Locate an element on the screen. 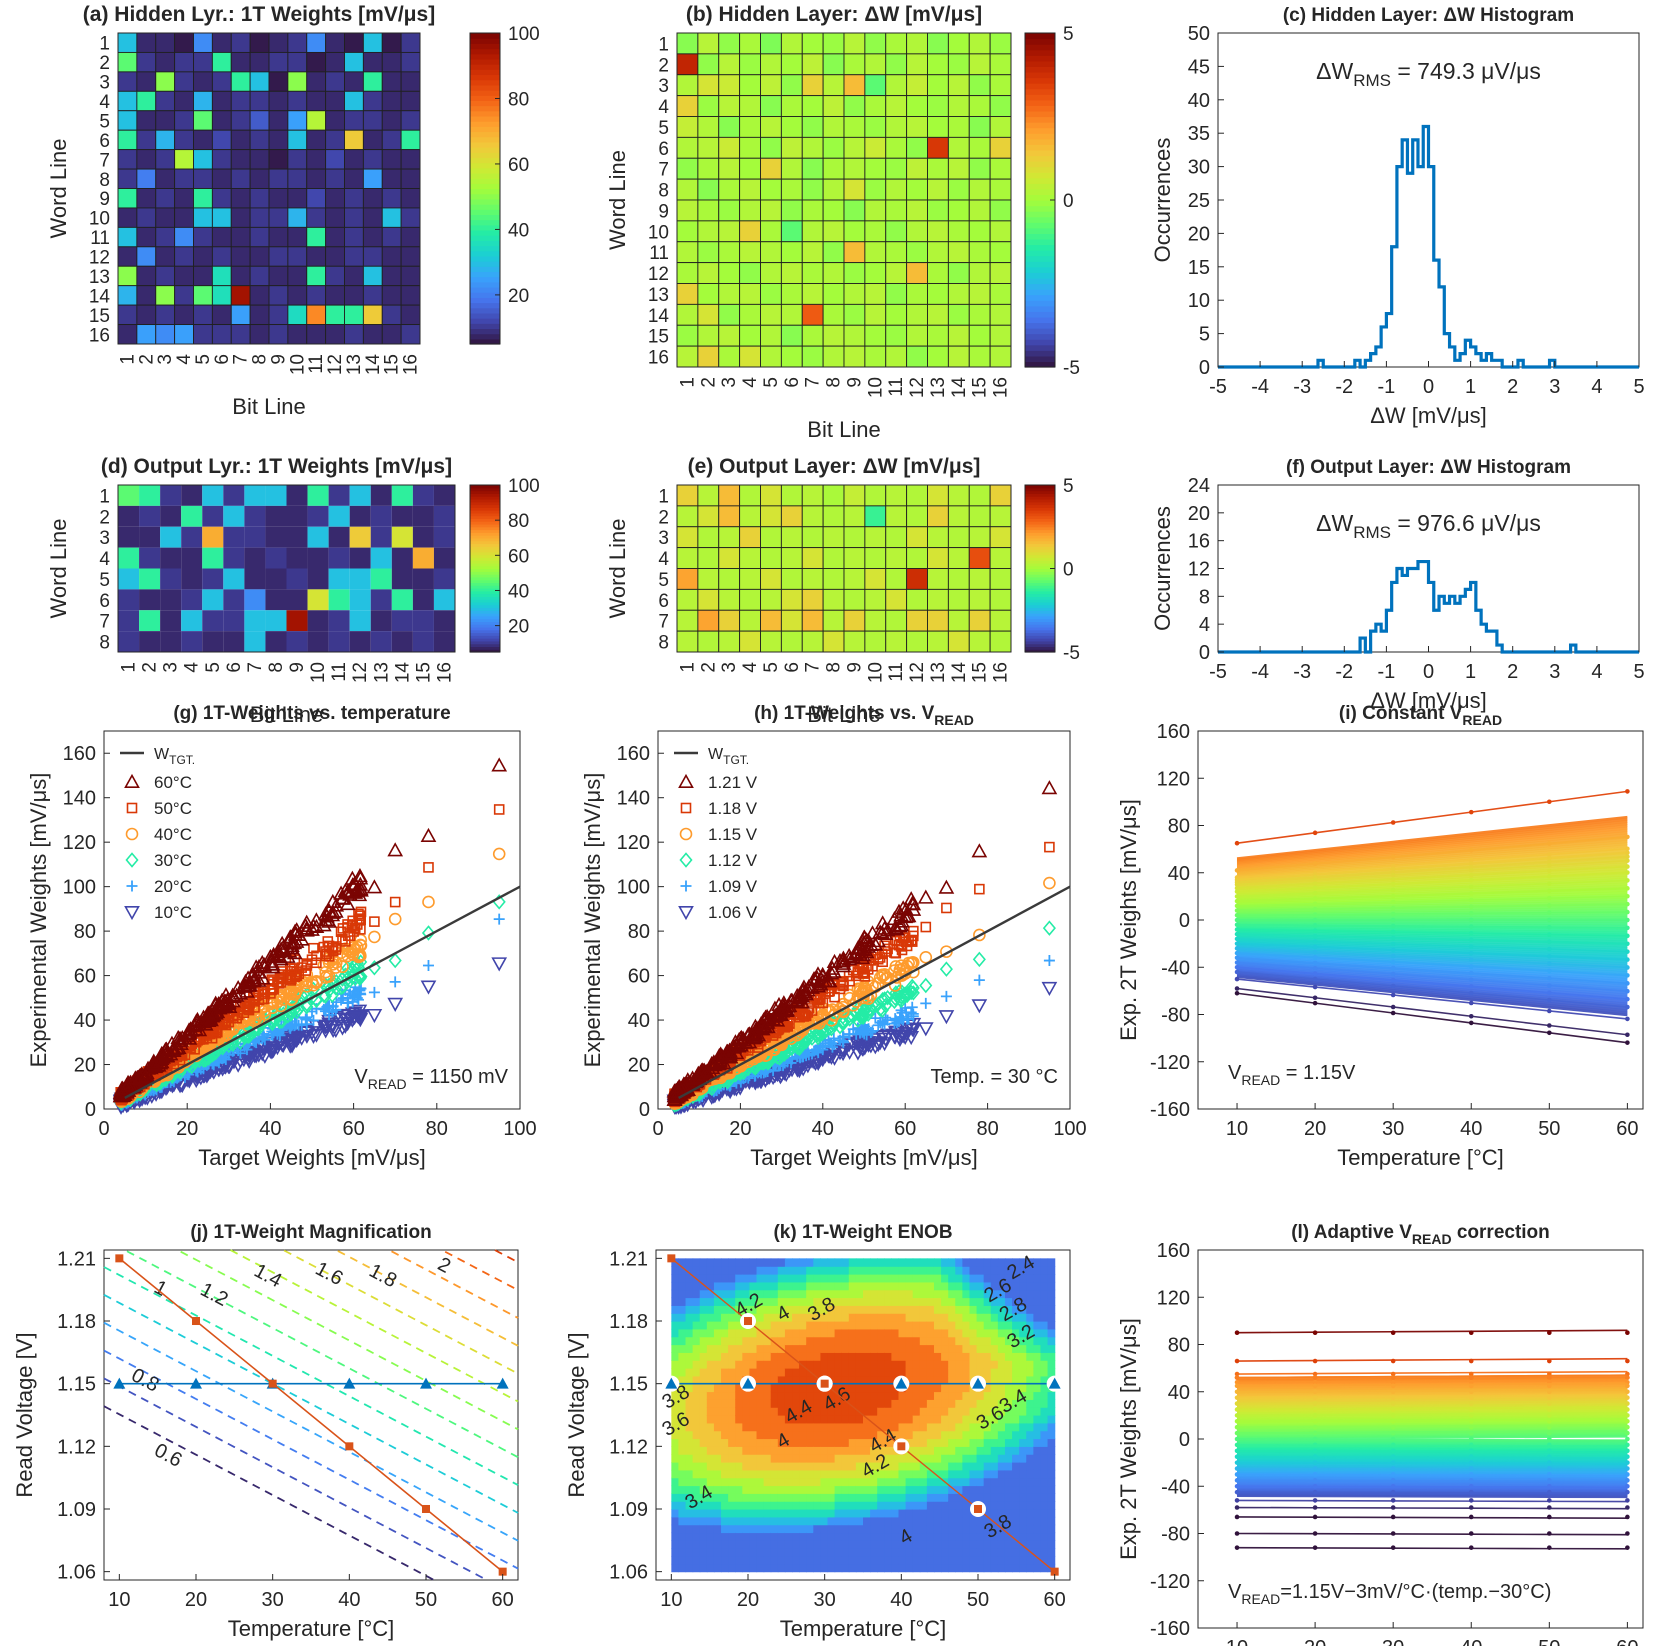  y-tick-label: 0 is located at coordinates (90, 1110).